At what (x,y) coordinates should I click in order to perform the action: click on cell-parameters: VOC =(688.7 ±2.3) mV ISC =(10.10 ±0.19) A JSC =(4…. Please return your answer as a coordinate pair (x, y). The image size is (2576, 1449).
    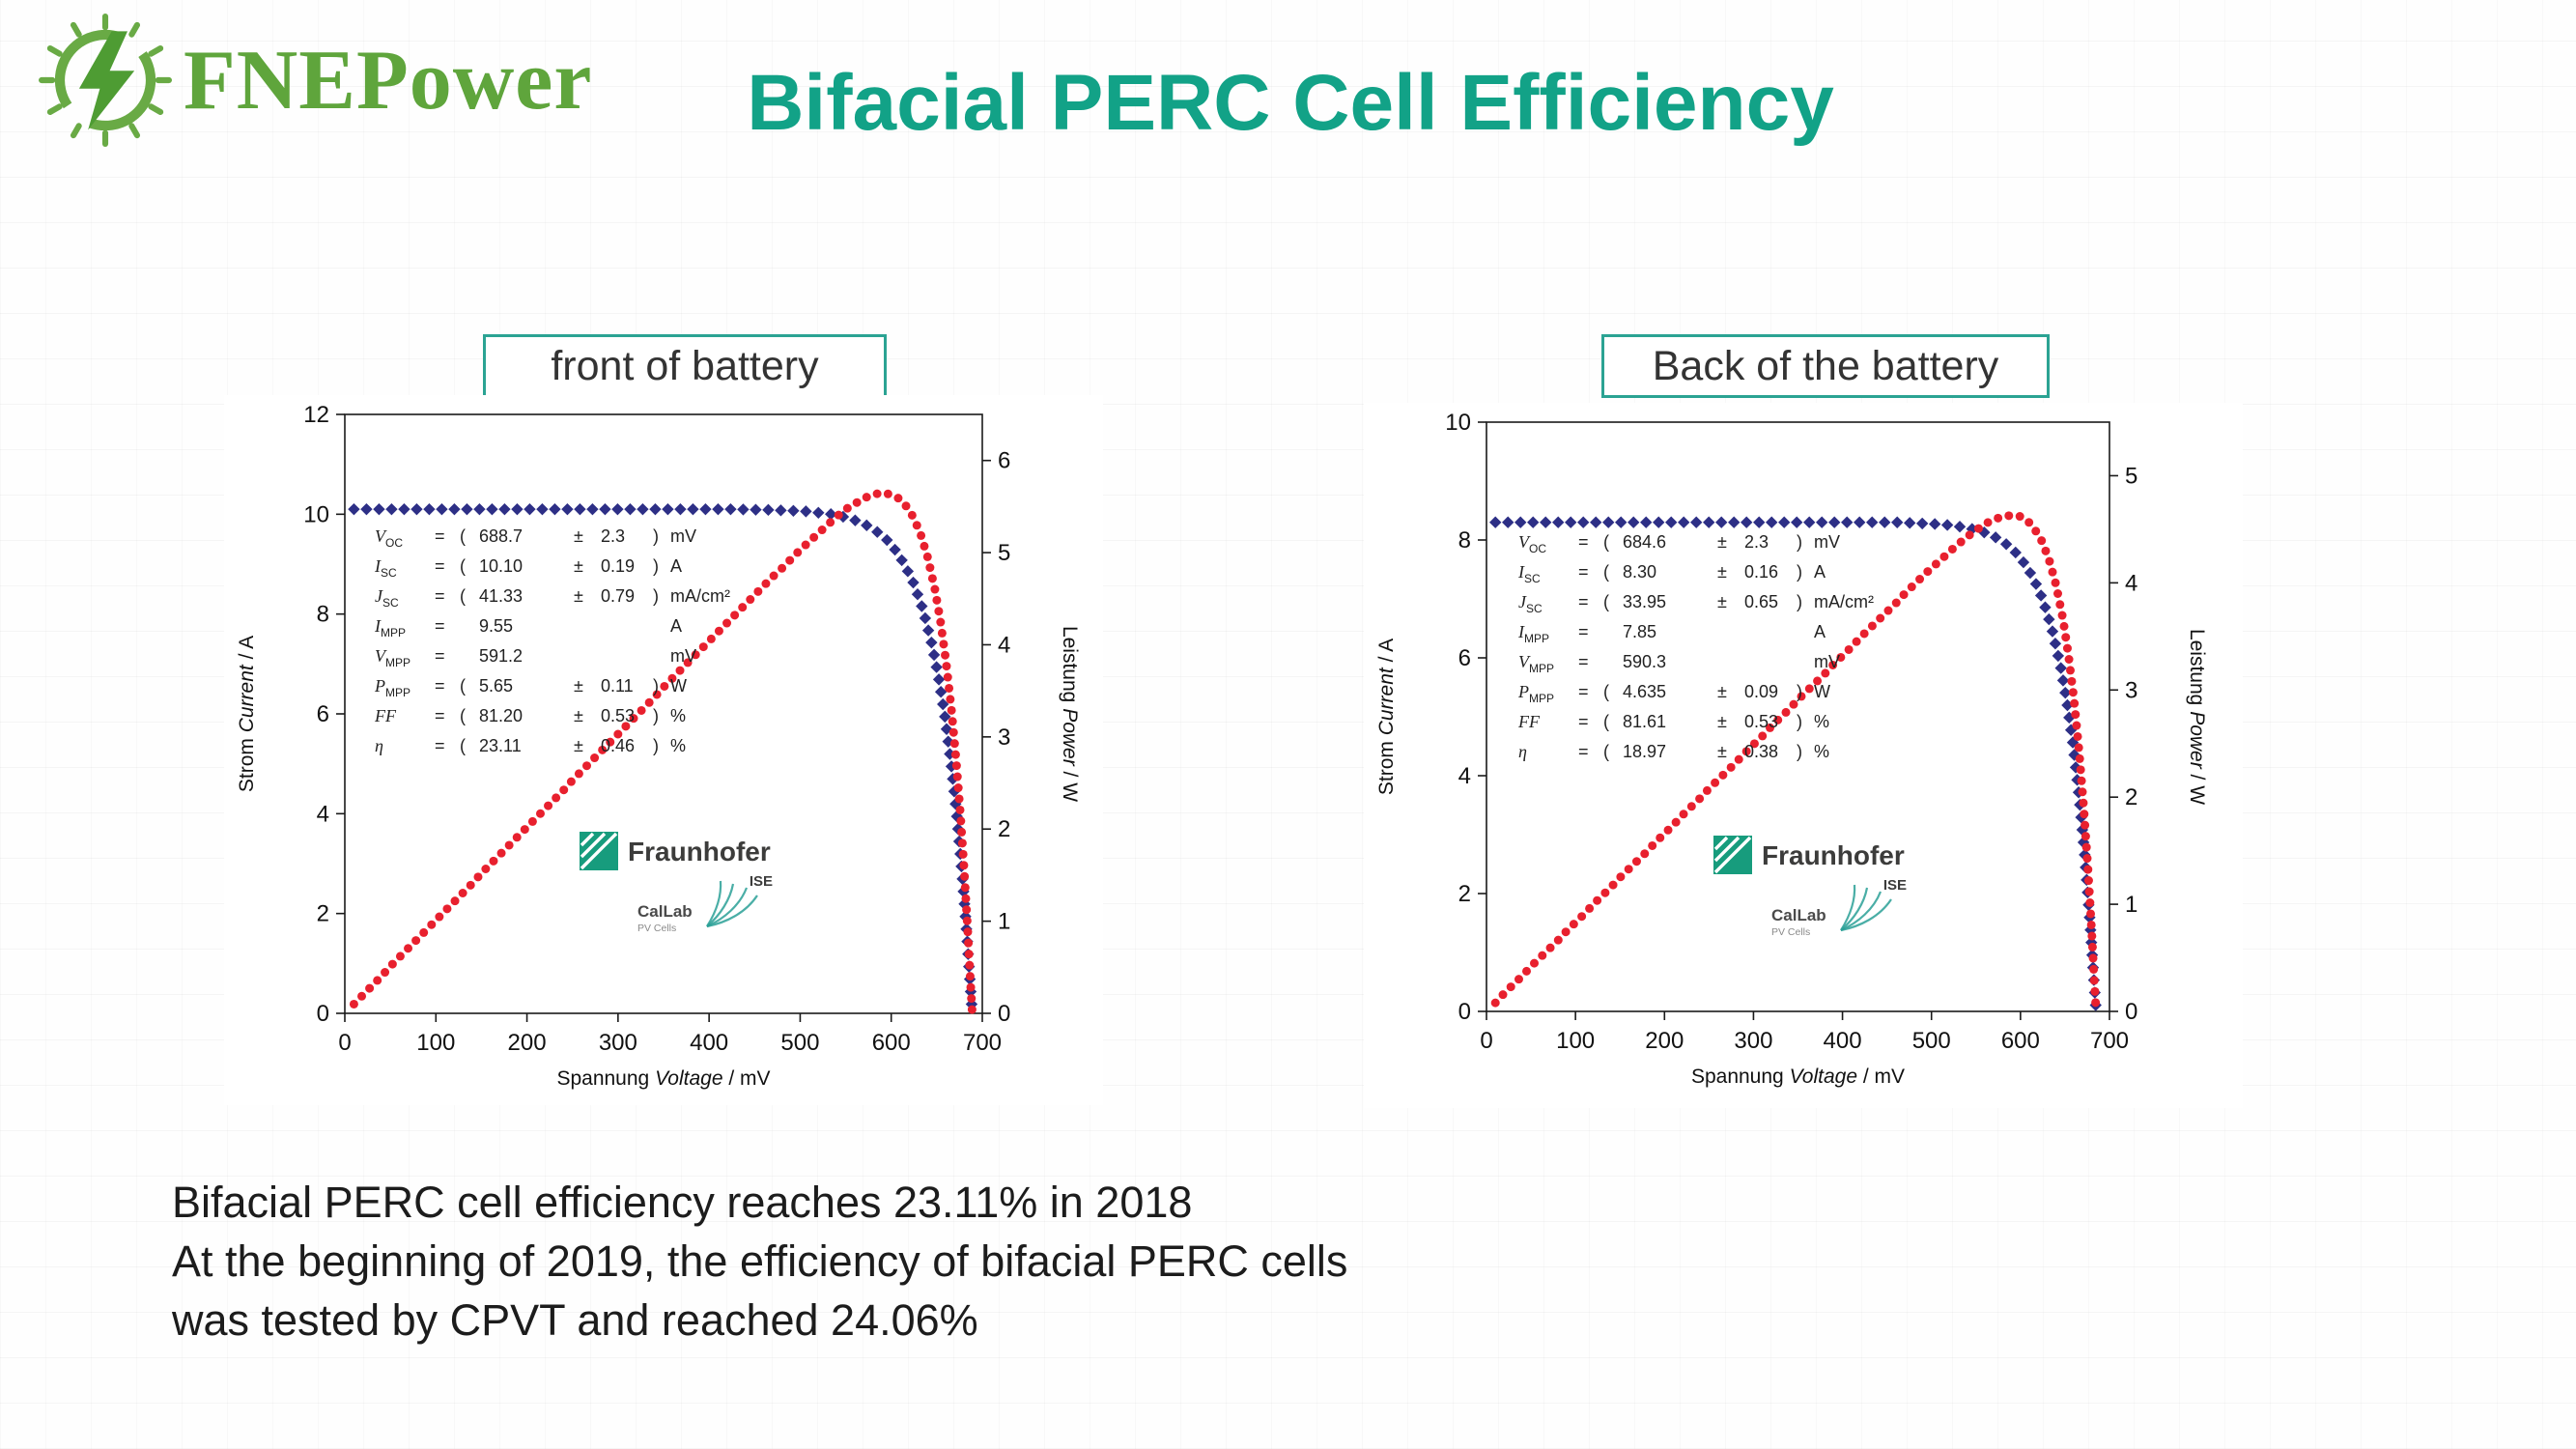
    Looking at the image, I should click on (552, 640).